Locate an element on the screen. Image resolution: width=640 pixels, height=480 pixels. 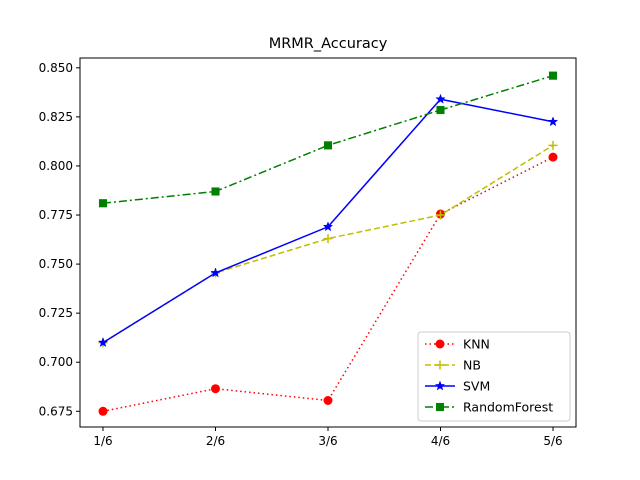
x-tick-label: 2/6 is located at coordinates (215, 441).